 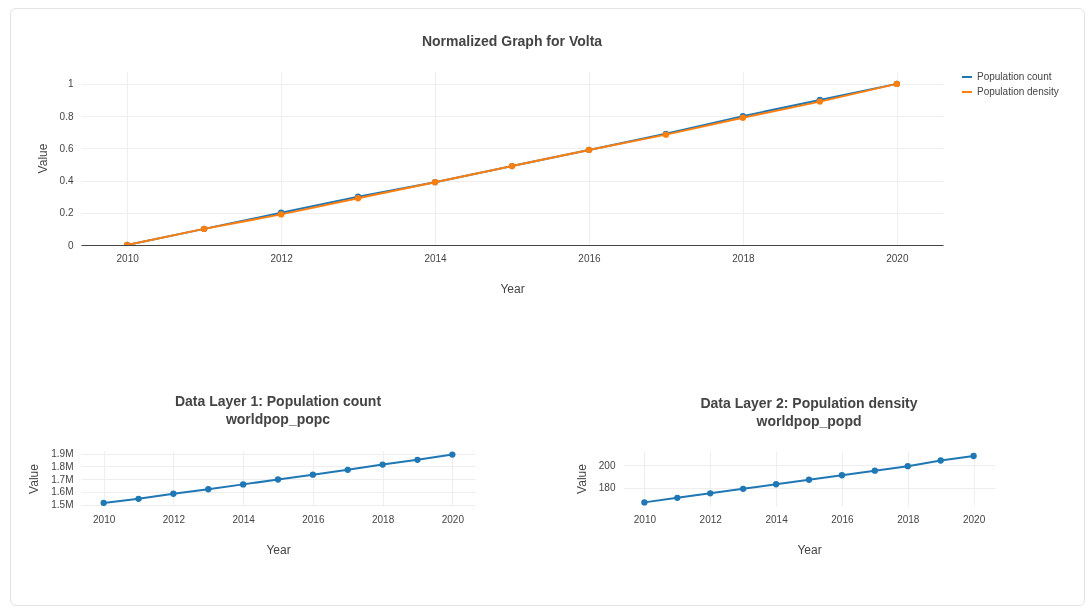 I want to click on chart-subtitle: worldpop_popc, so click(x=277, y=418).